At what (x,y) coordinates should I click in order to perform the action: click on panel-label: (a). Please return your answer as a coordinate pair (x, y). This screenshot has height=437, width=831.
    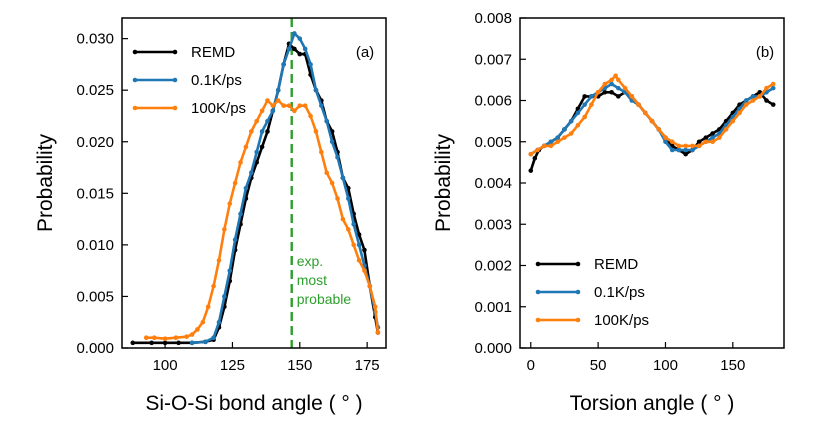
    Looking at the image, I should click on (365, 52).